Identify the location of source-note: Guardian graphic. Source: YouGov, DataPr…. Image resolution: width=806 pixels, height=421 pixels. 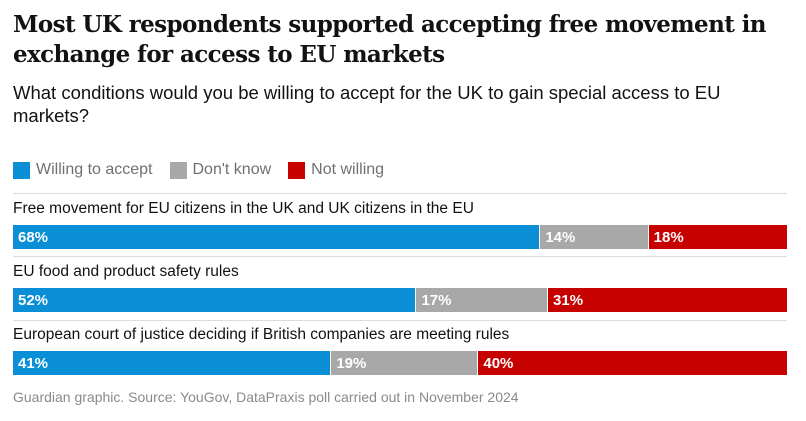
(266, 397).